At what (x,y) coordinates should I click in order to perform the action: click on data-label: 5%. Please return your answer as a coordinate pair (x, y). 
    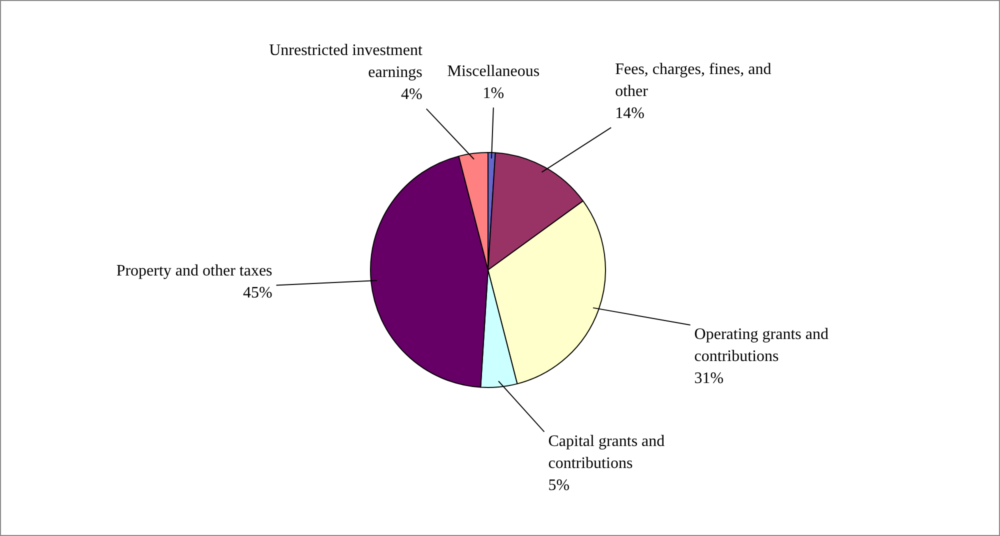
    Looking at the image, I should click on (559, 485).